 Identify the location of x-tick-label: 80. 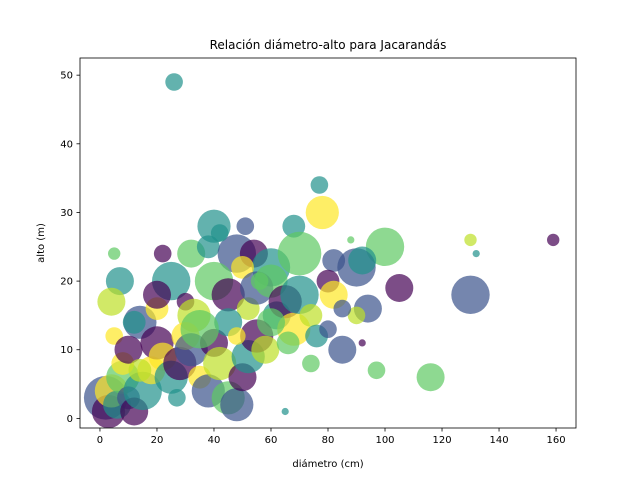
(328, 440).